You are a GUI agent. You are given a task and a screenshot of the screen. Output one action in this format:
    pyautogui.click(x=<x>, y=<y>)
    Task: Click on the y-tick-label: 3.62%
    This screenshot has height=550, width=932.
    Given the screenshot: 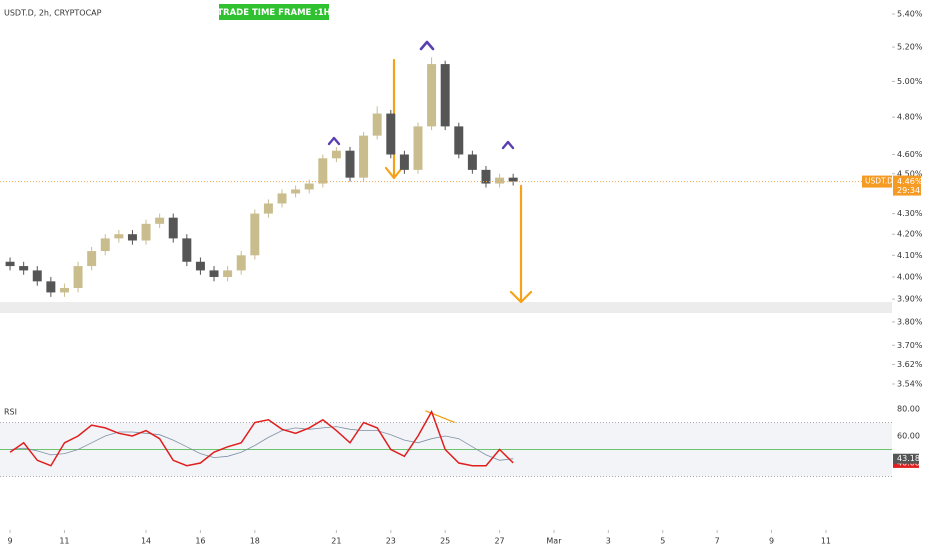 What is the action you would take?
    pyautogui.click(x=910, y=364)
    